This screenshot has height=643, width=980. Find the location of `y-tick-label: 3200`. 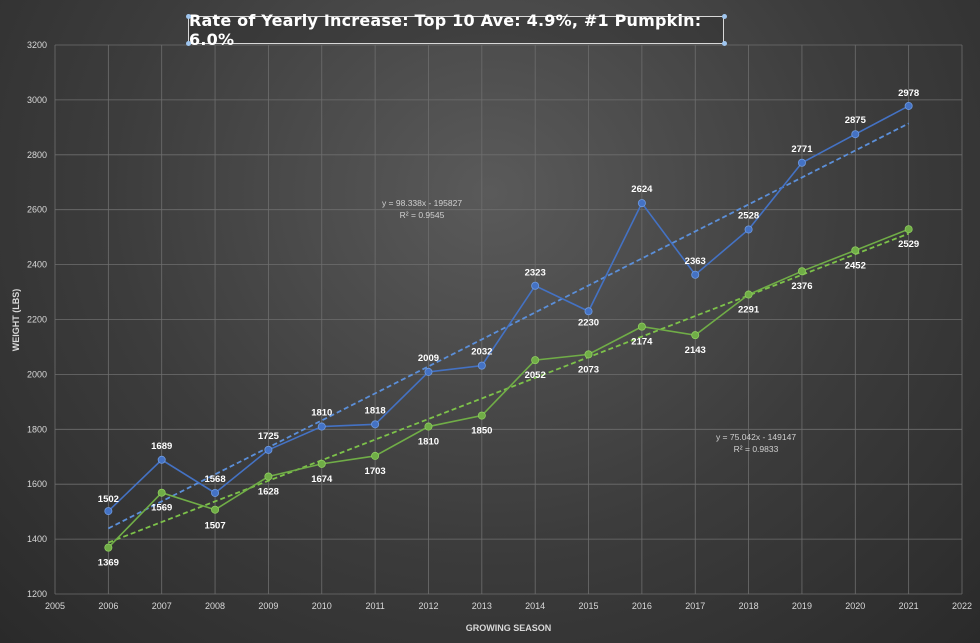

y-tick-label: 3200 is located at coordinates (37, 45).